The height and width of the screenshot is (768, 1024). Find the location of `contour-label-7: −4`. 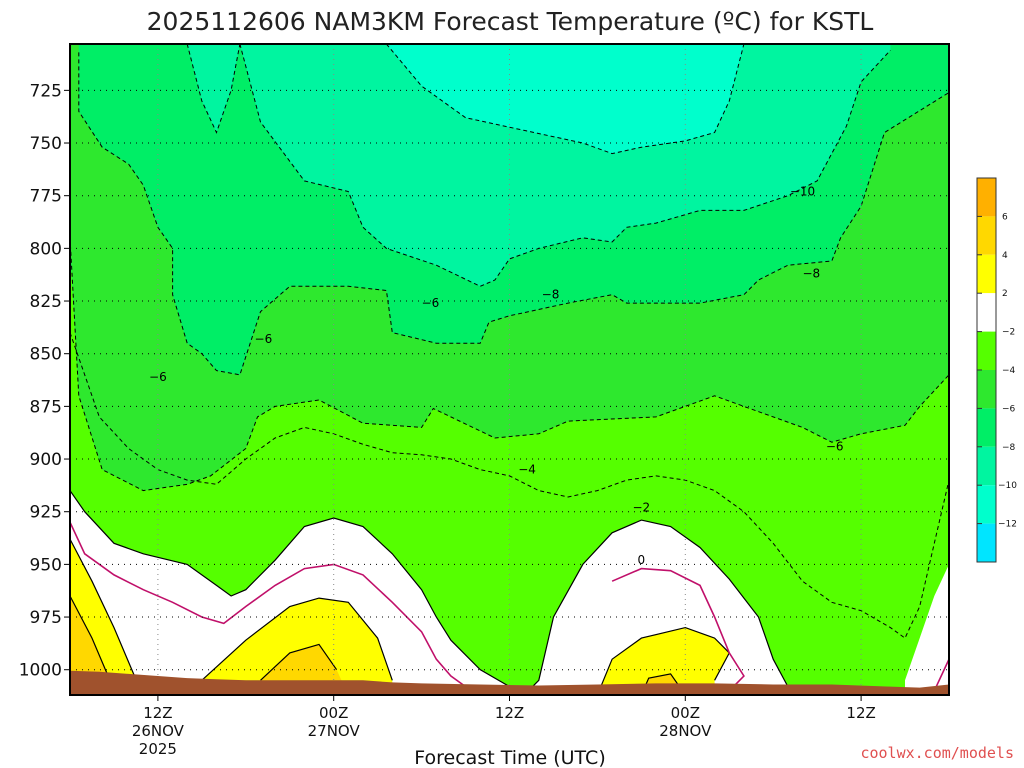

contour-label-7: −4 is located at coordinates (527, 470).